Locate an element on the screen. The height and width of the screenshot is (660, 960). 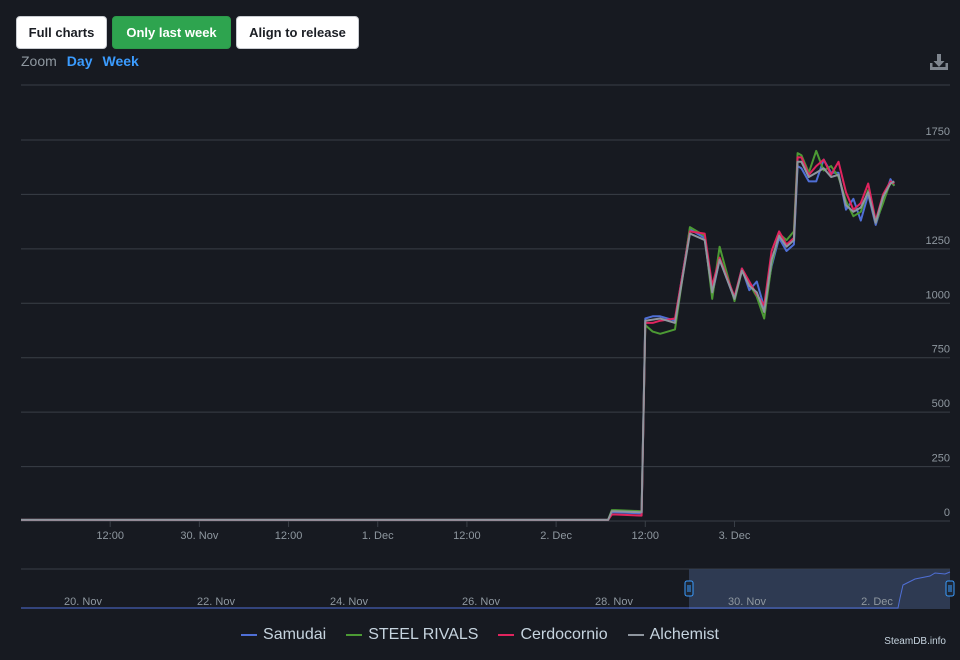
y-tick-label: 250 is located at coordinates (941, 459).